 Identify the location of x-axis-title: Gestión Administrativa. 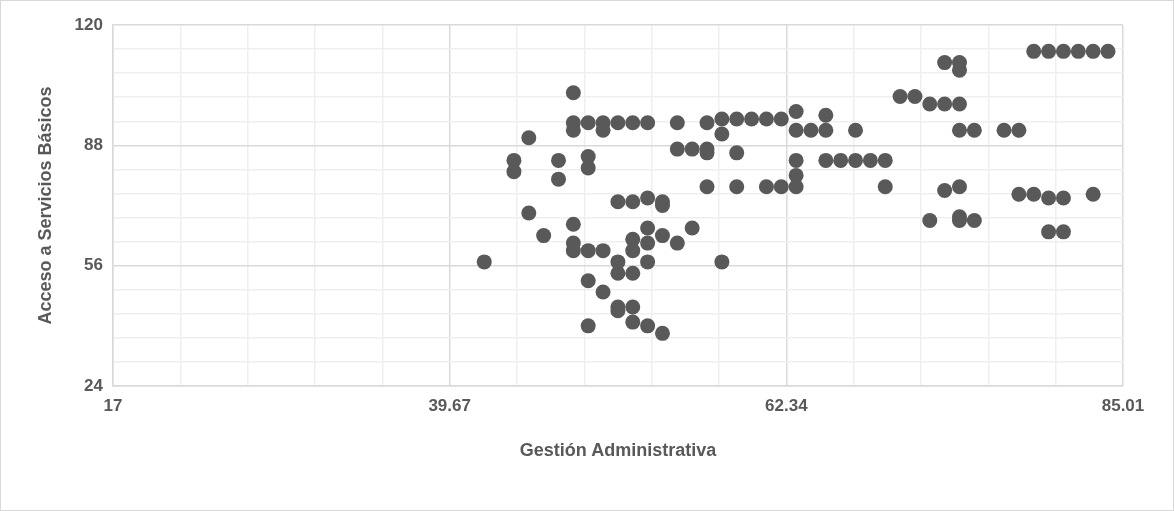
(618, 450).